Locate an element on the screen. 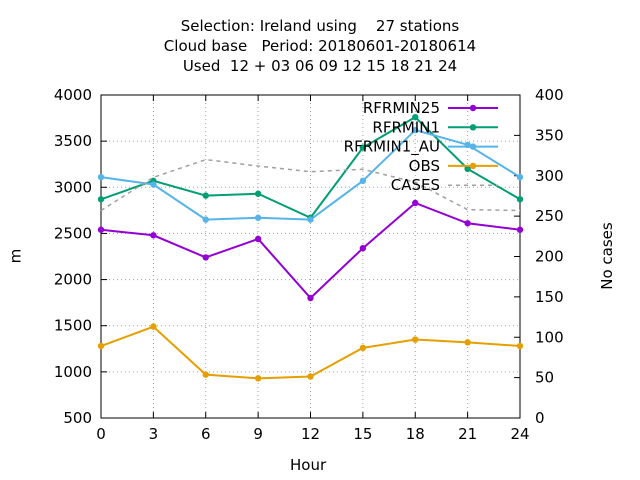  y-tick-label: 1000 is located at coordinates (73, 372).